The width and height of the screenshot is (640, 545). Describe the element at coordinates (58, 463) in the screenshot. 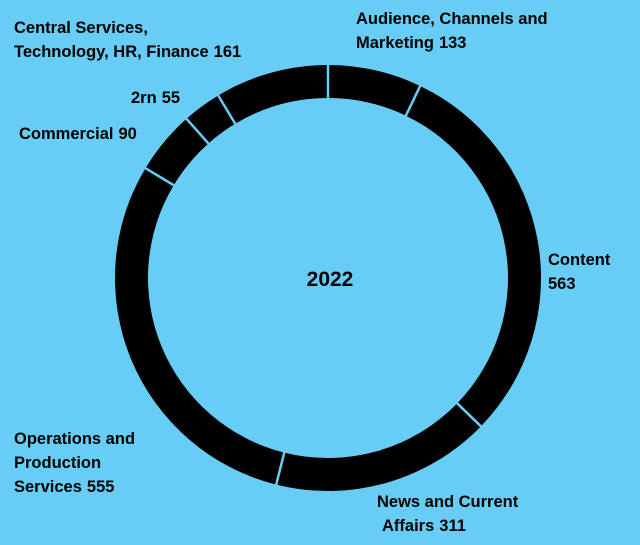

I see `label-line: Production` at that location.